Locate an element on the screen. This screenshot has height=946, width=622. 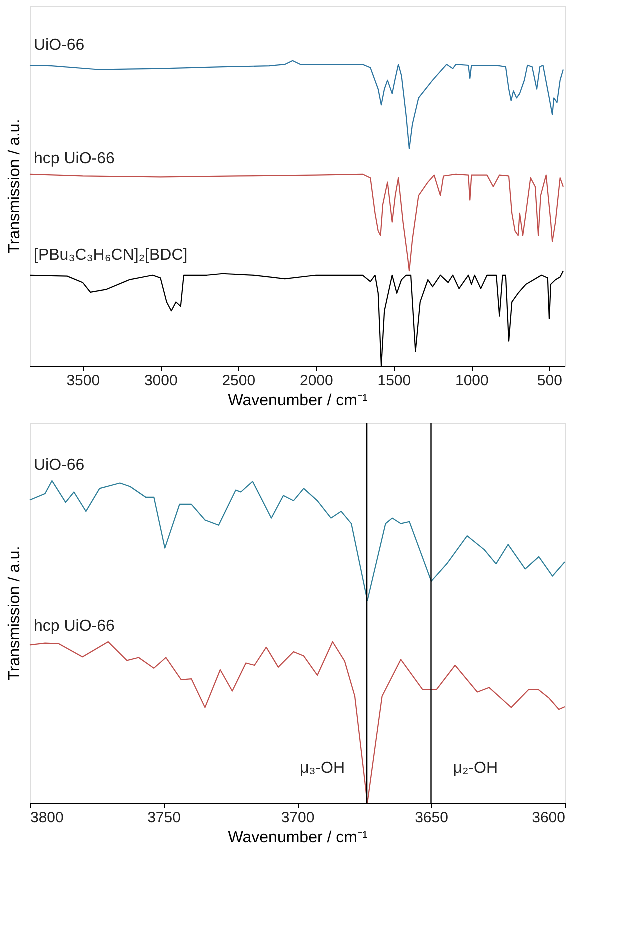
x-tick-label: 500 is located at coordinates (549, 381).